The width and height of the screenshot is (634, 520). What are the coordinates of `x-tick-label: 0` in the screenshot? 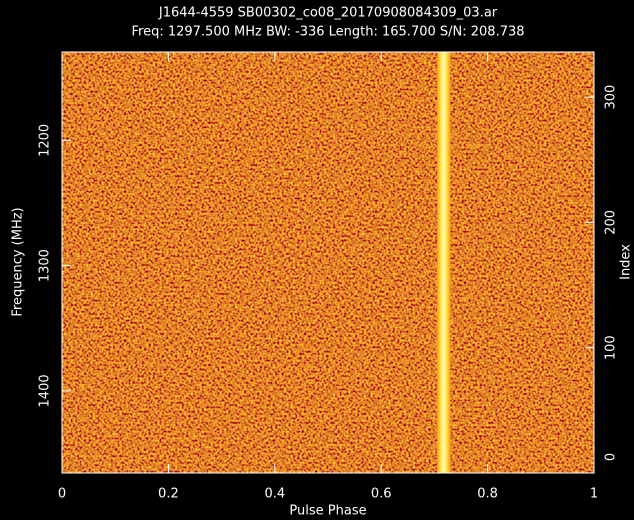 It's located at (62, 494).